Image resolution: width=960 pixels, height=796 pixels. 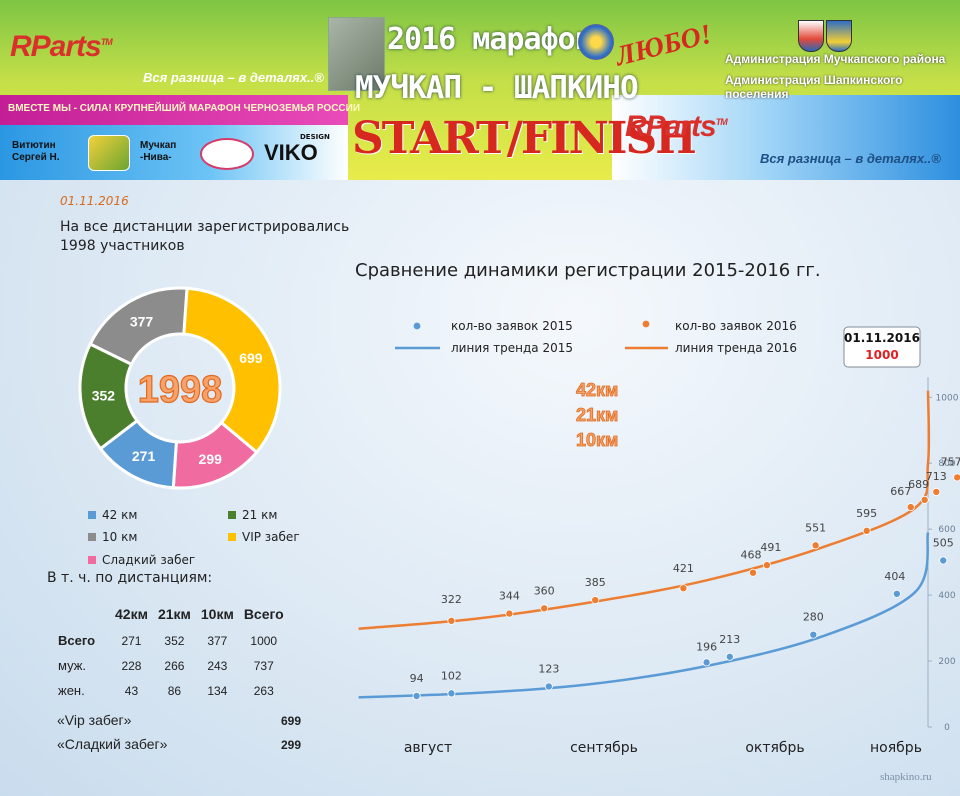 I want to click on legend-label: 42 км, so click(x=120, y=515).